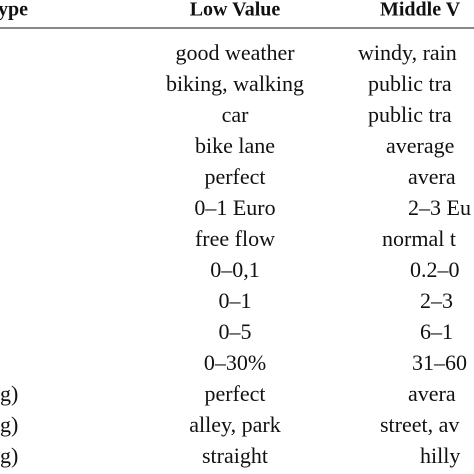 This screenshot has width=474, height=474. Describe the element at coordinates (235, 145) in the screenshot. I see `cell: bike lane` at that location.